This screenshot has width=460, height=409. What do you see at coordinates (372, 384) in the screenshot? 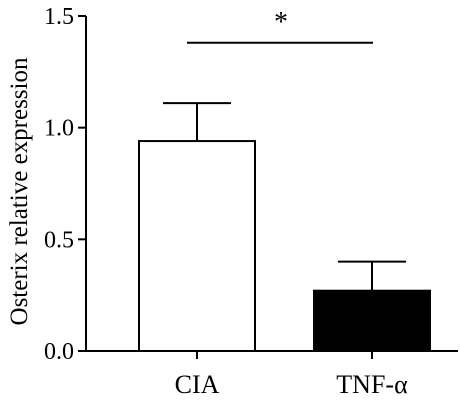
I see `x-tick-label: TNF-α` at bounding box center [372, 384].